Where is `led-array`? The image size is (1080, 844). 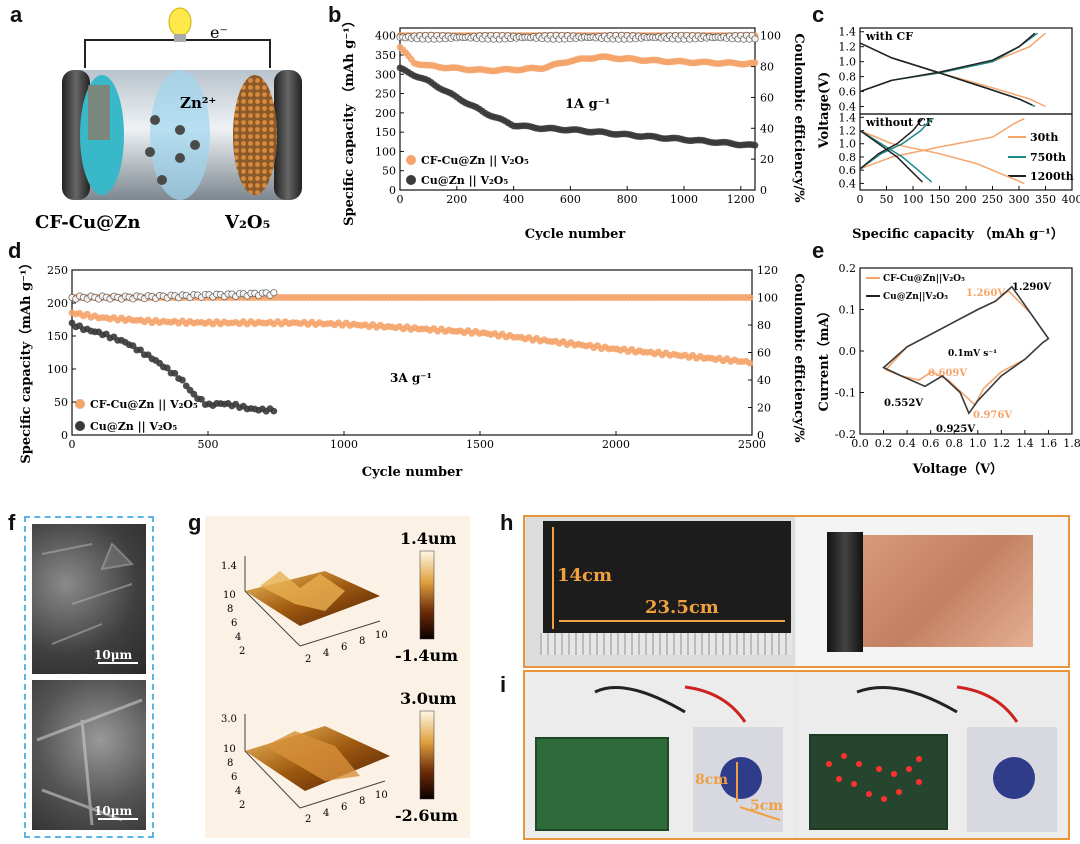 led-array is located at coordinates (874, 777).